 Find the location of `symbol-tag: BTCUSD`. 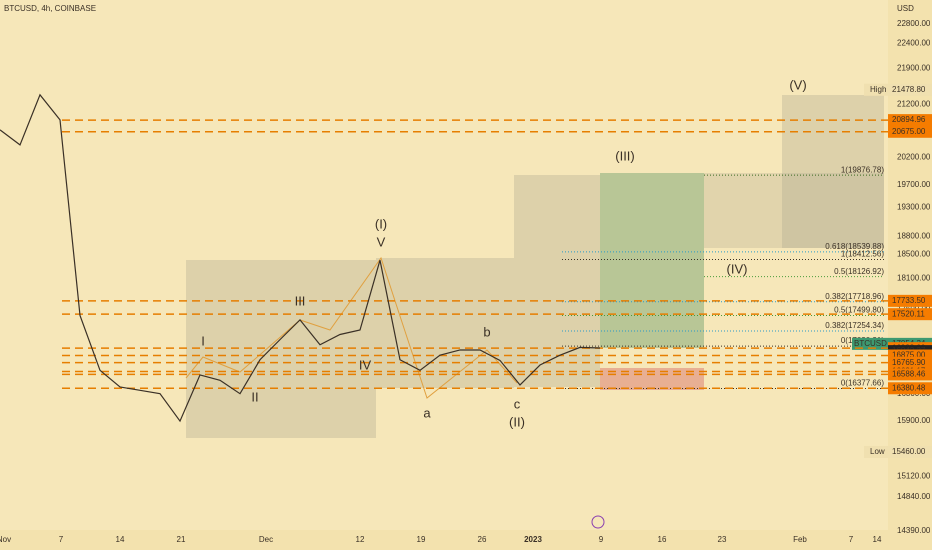

symbol-tag: BTCUSD is located at coordinates (870, 343).